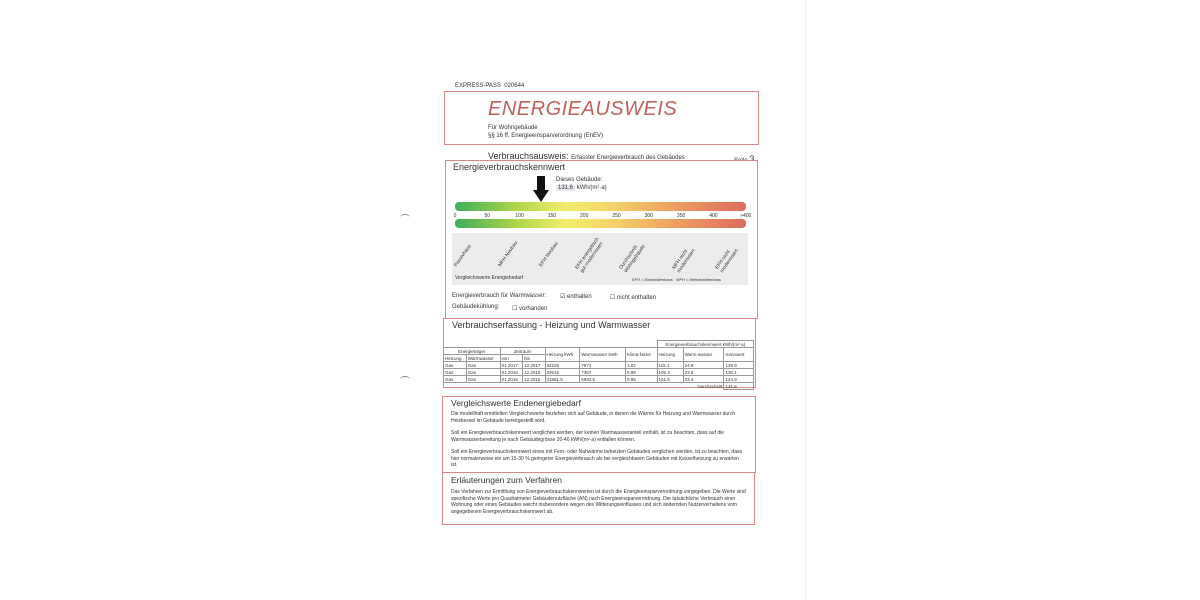  I want to click on scale-tick: 0, so click(455, 216).